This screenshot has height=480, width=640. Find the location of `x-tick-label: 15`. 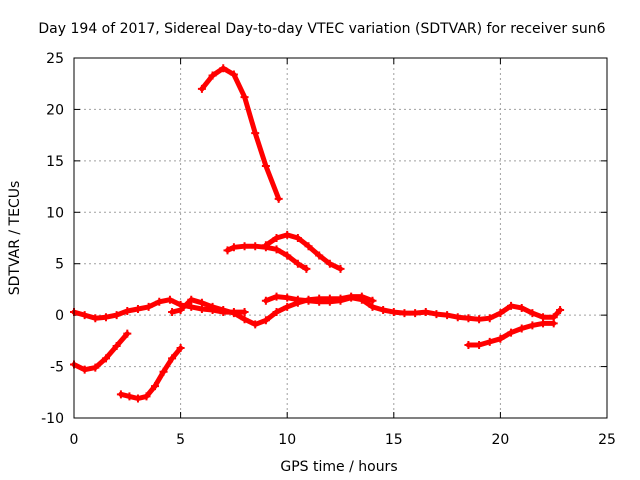

x-tick-label: 15 is located at coordinates (394, 440).